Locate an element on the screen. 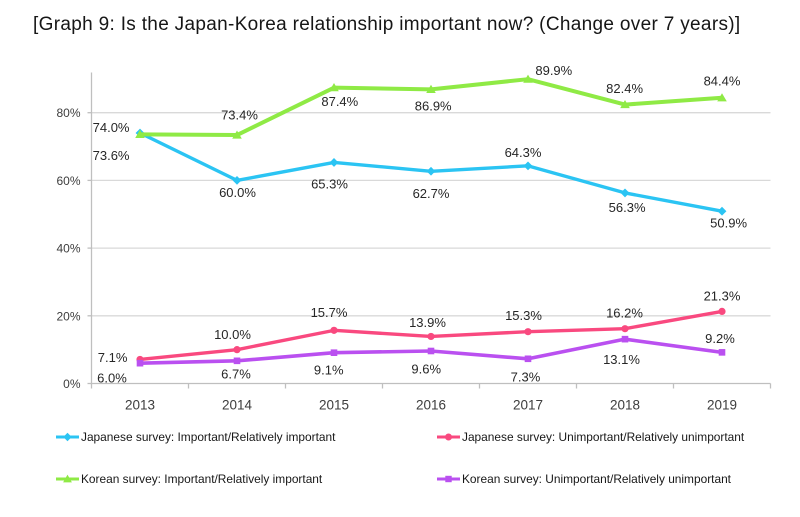  data-label: 73.6% is located at coordinates (111, 155).